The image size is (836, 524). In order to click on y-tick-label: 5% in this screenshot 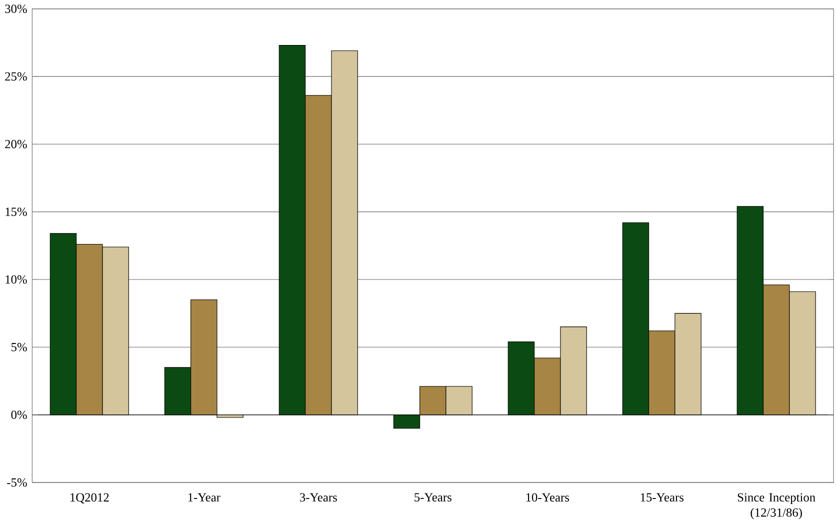, I will do `click(19, 347)`.